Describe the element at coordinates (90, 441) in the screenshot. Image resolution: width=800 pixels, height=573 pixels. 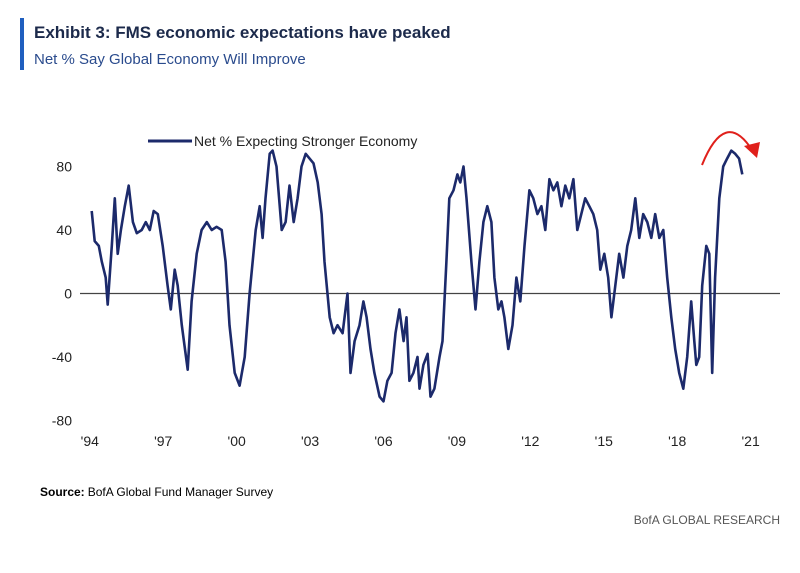
I see `x-tick-label: '94` at that location.